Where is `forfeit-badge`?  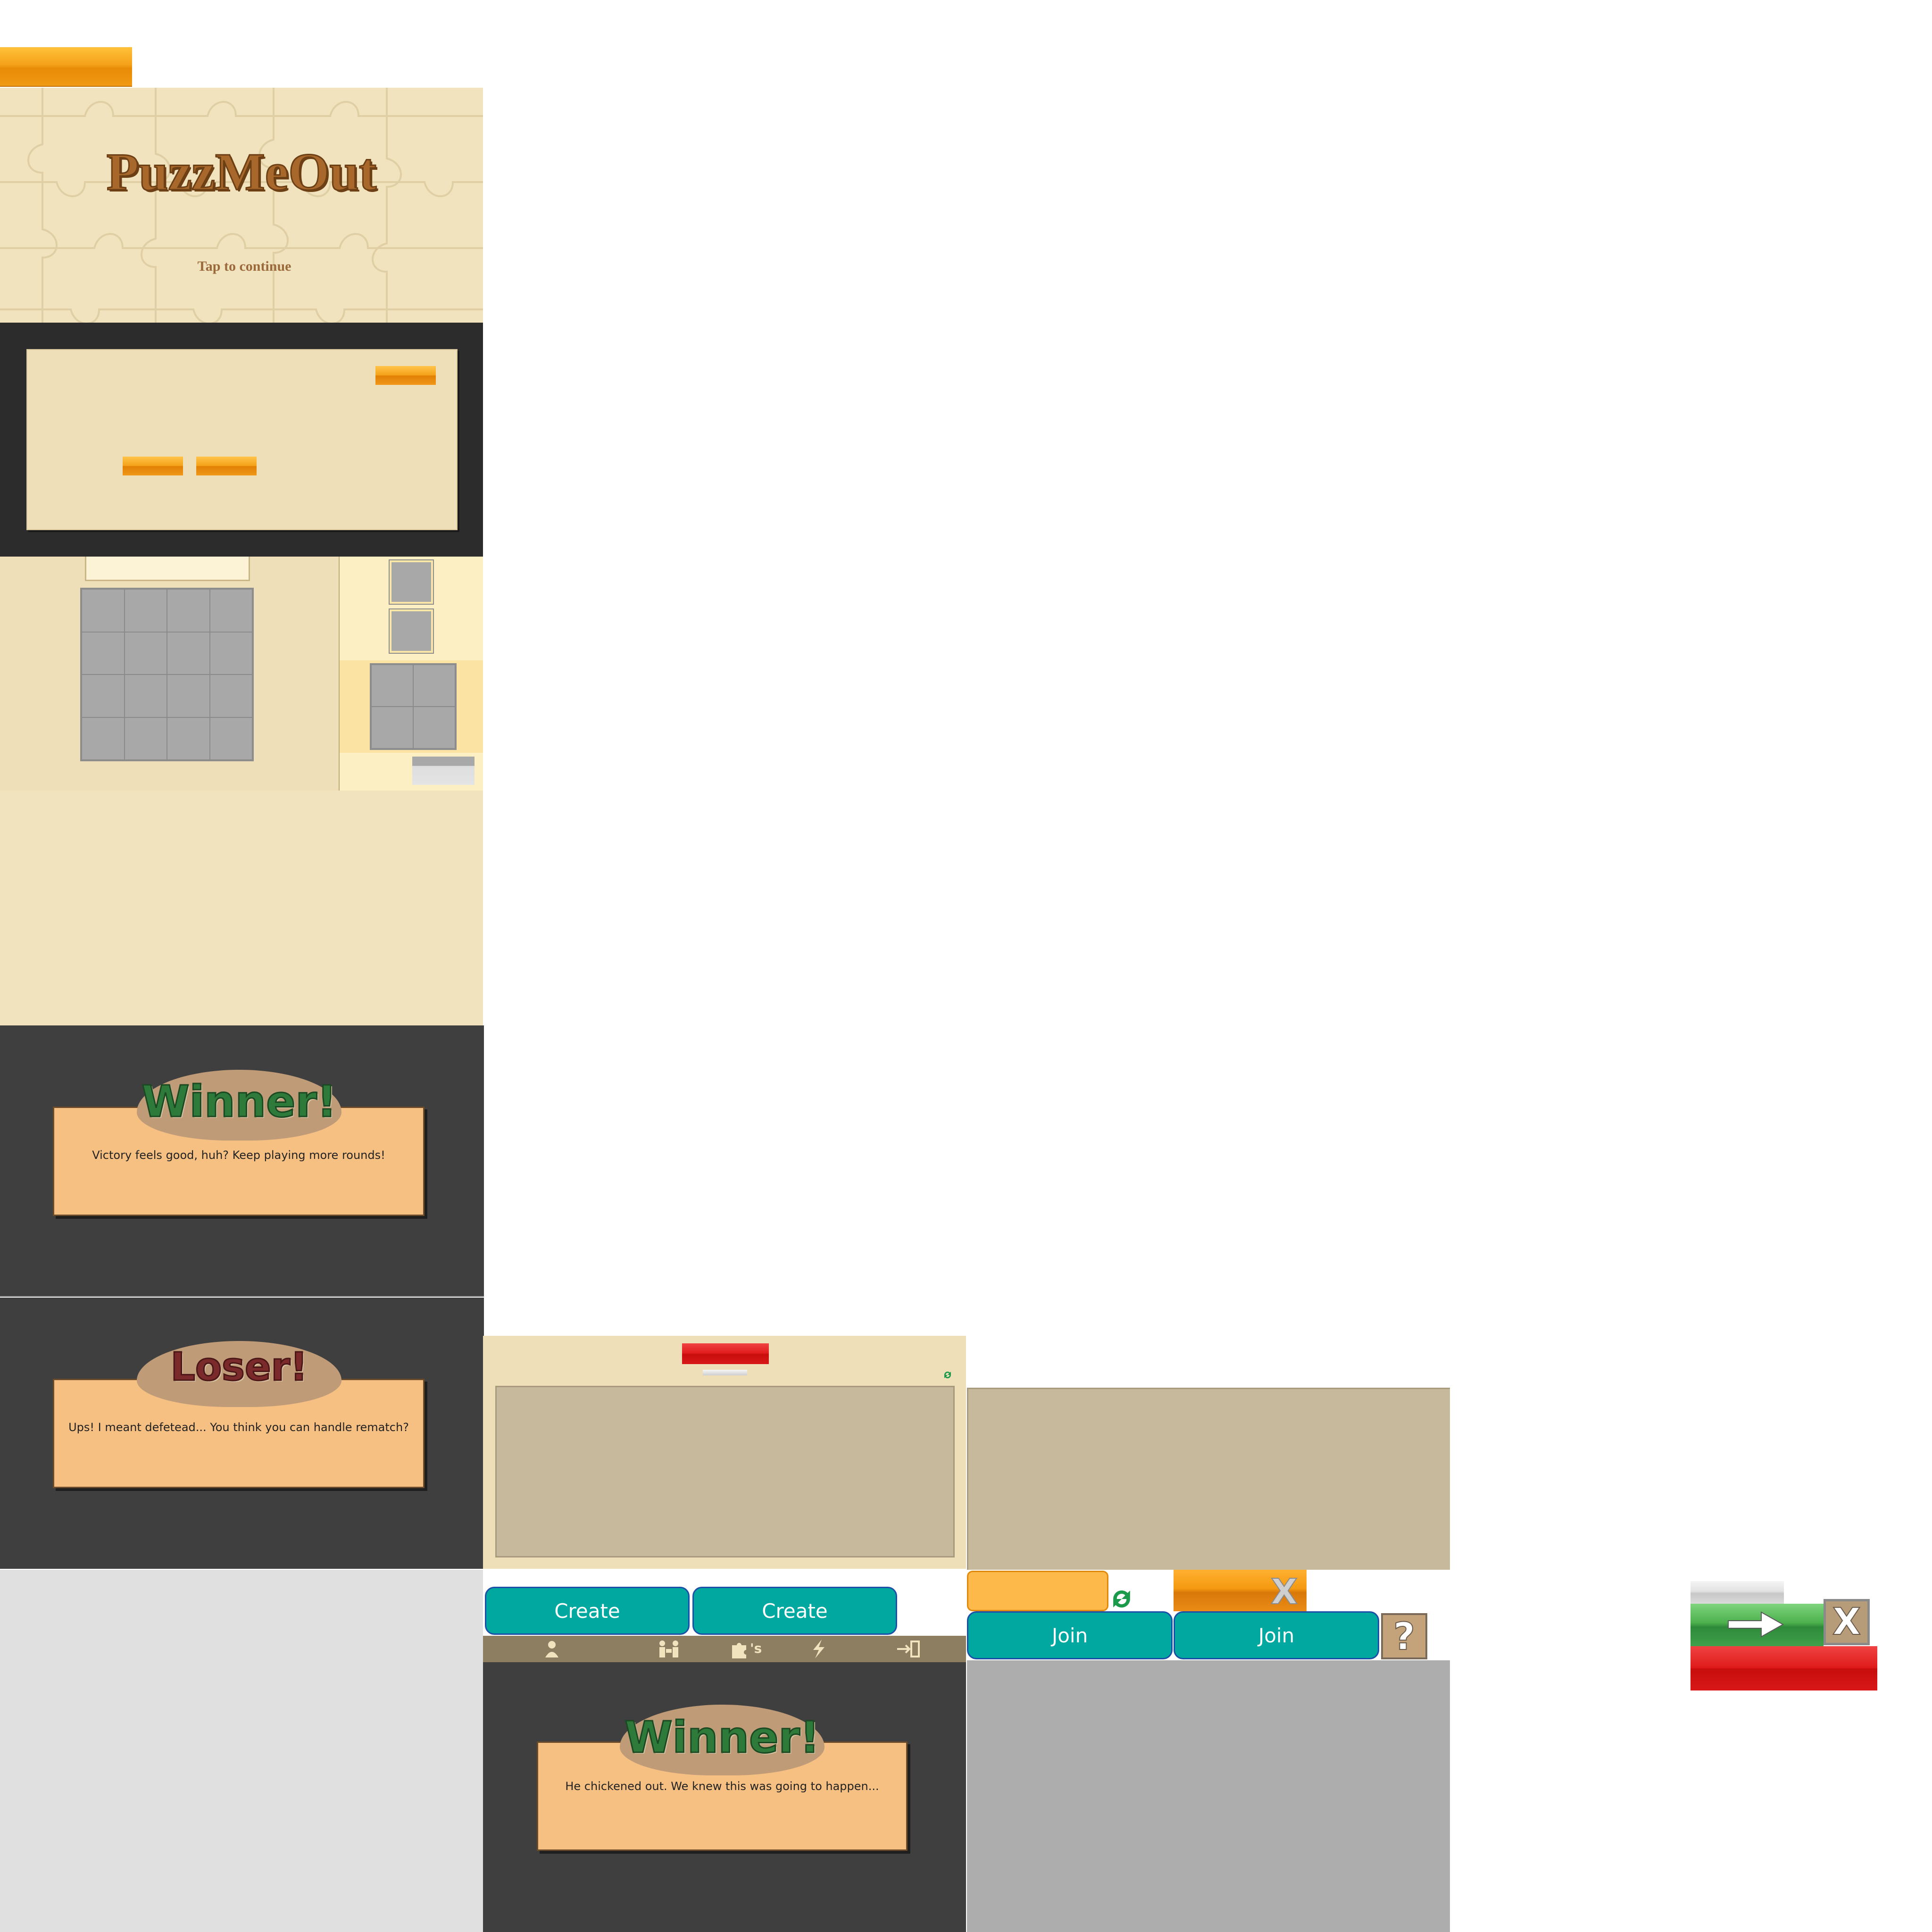
forfeit-badge is located at coordinates (722, 1740).